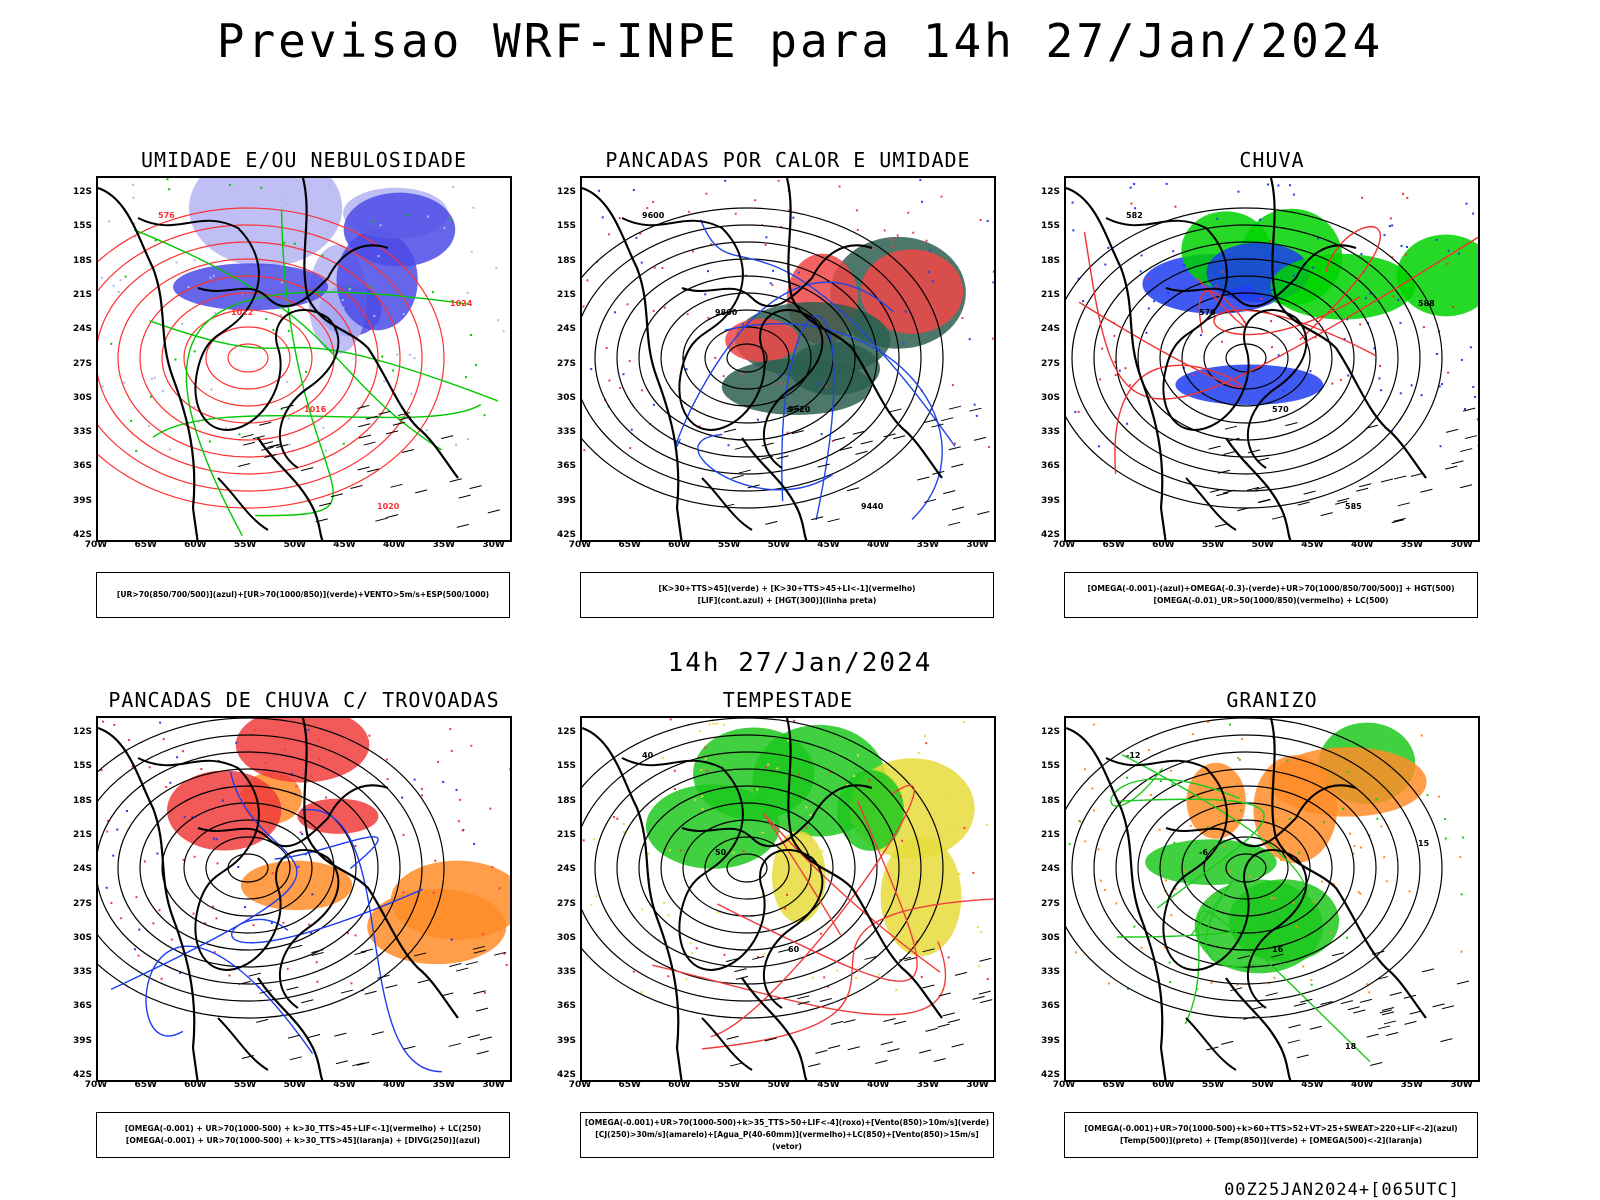 The height and width of the screenshot is (1200, 1600). Describe the element at coordinates (779, 1085) in the screenshot. I see `longitude-tick: 50W` at that location.